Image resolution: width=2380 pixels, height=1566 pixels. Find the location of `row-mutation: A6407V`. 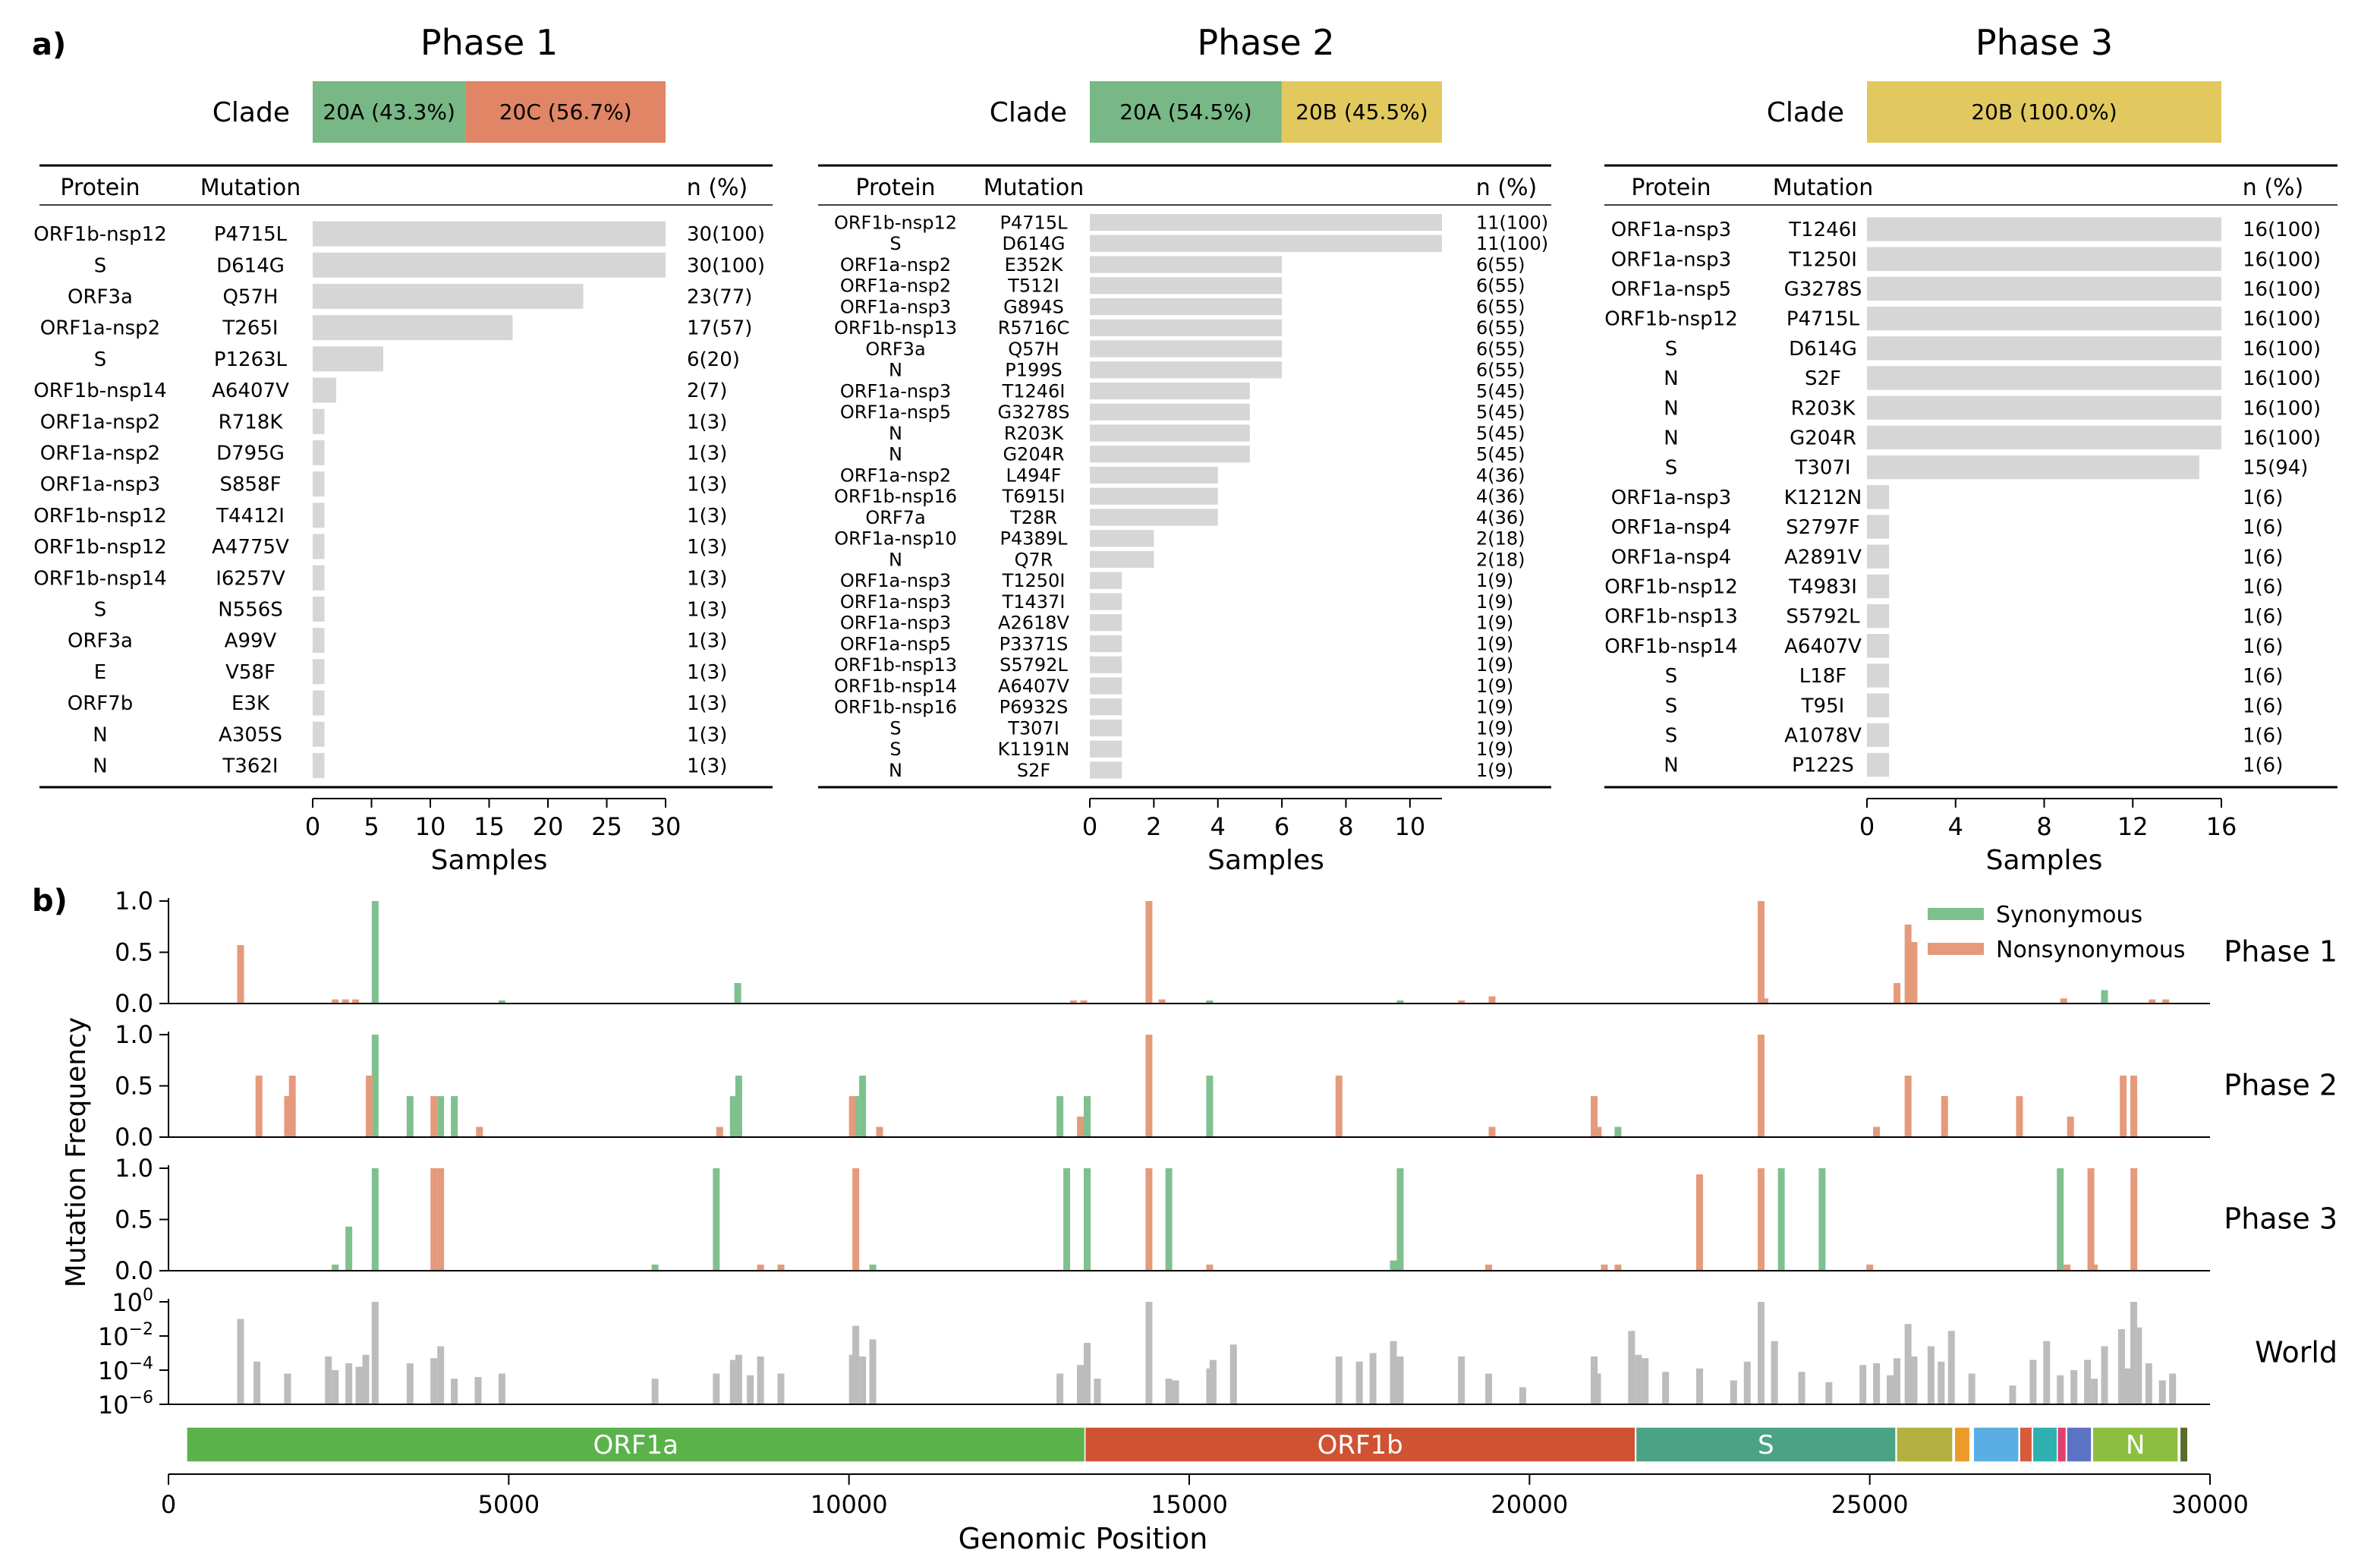

row-mutation: A6407V is located at coordinates (250, 391).